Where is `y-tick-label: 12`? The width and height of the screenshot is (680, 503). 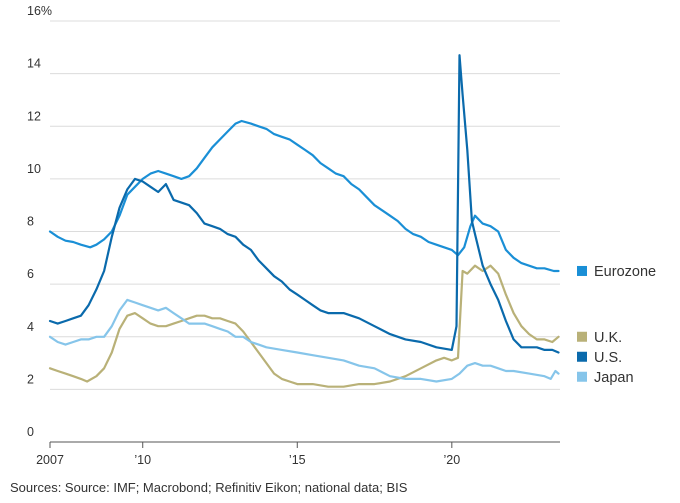 y-tick-label: 12 is located at coordinates (34, 116).